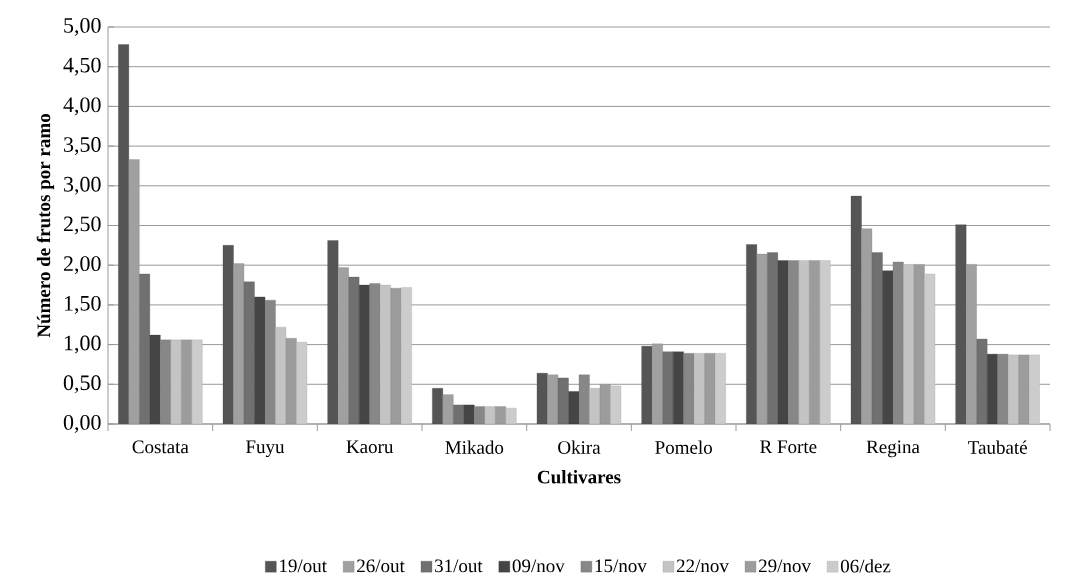 This screenshot has height=579, width=1067. I want to click on y-tick-label: 5,00, so click(82, 26).